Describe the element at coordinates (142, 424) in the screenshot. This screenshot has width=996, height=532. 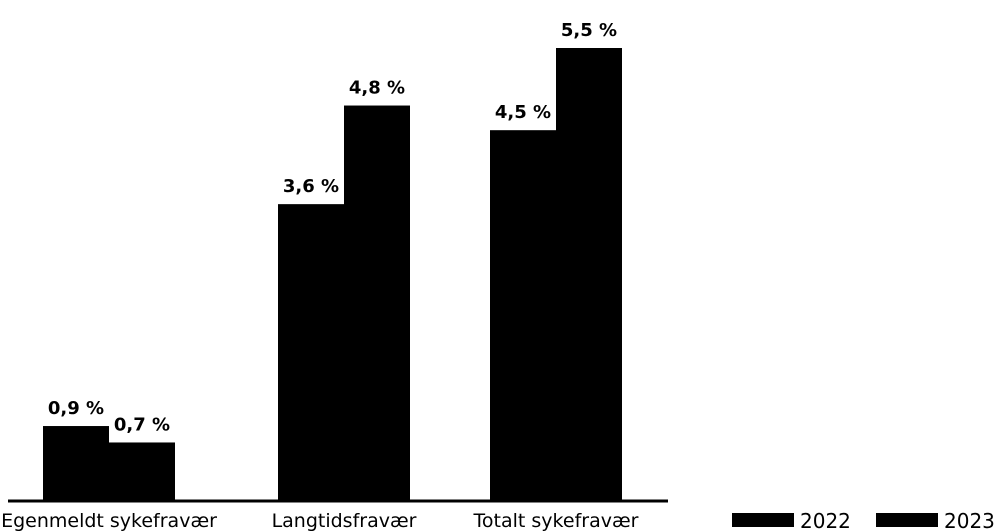
I see `value-label-2023-0: 0,7 %` at that location.